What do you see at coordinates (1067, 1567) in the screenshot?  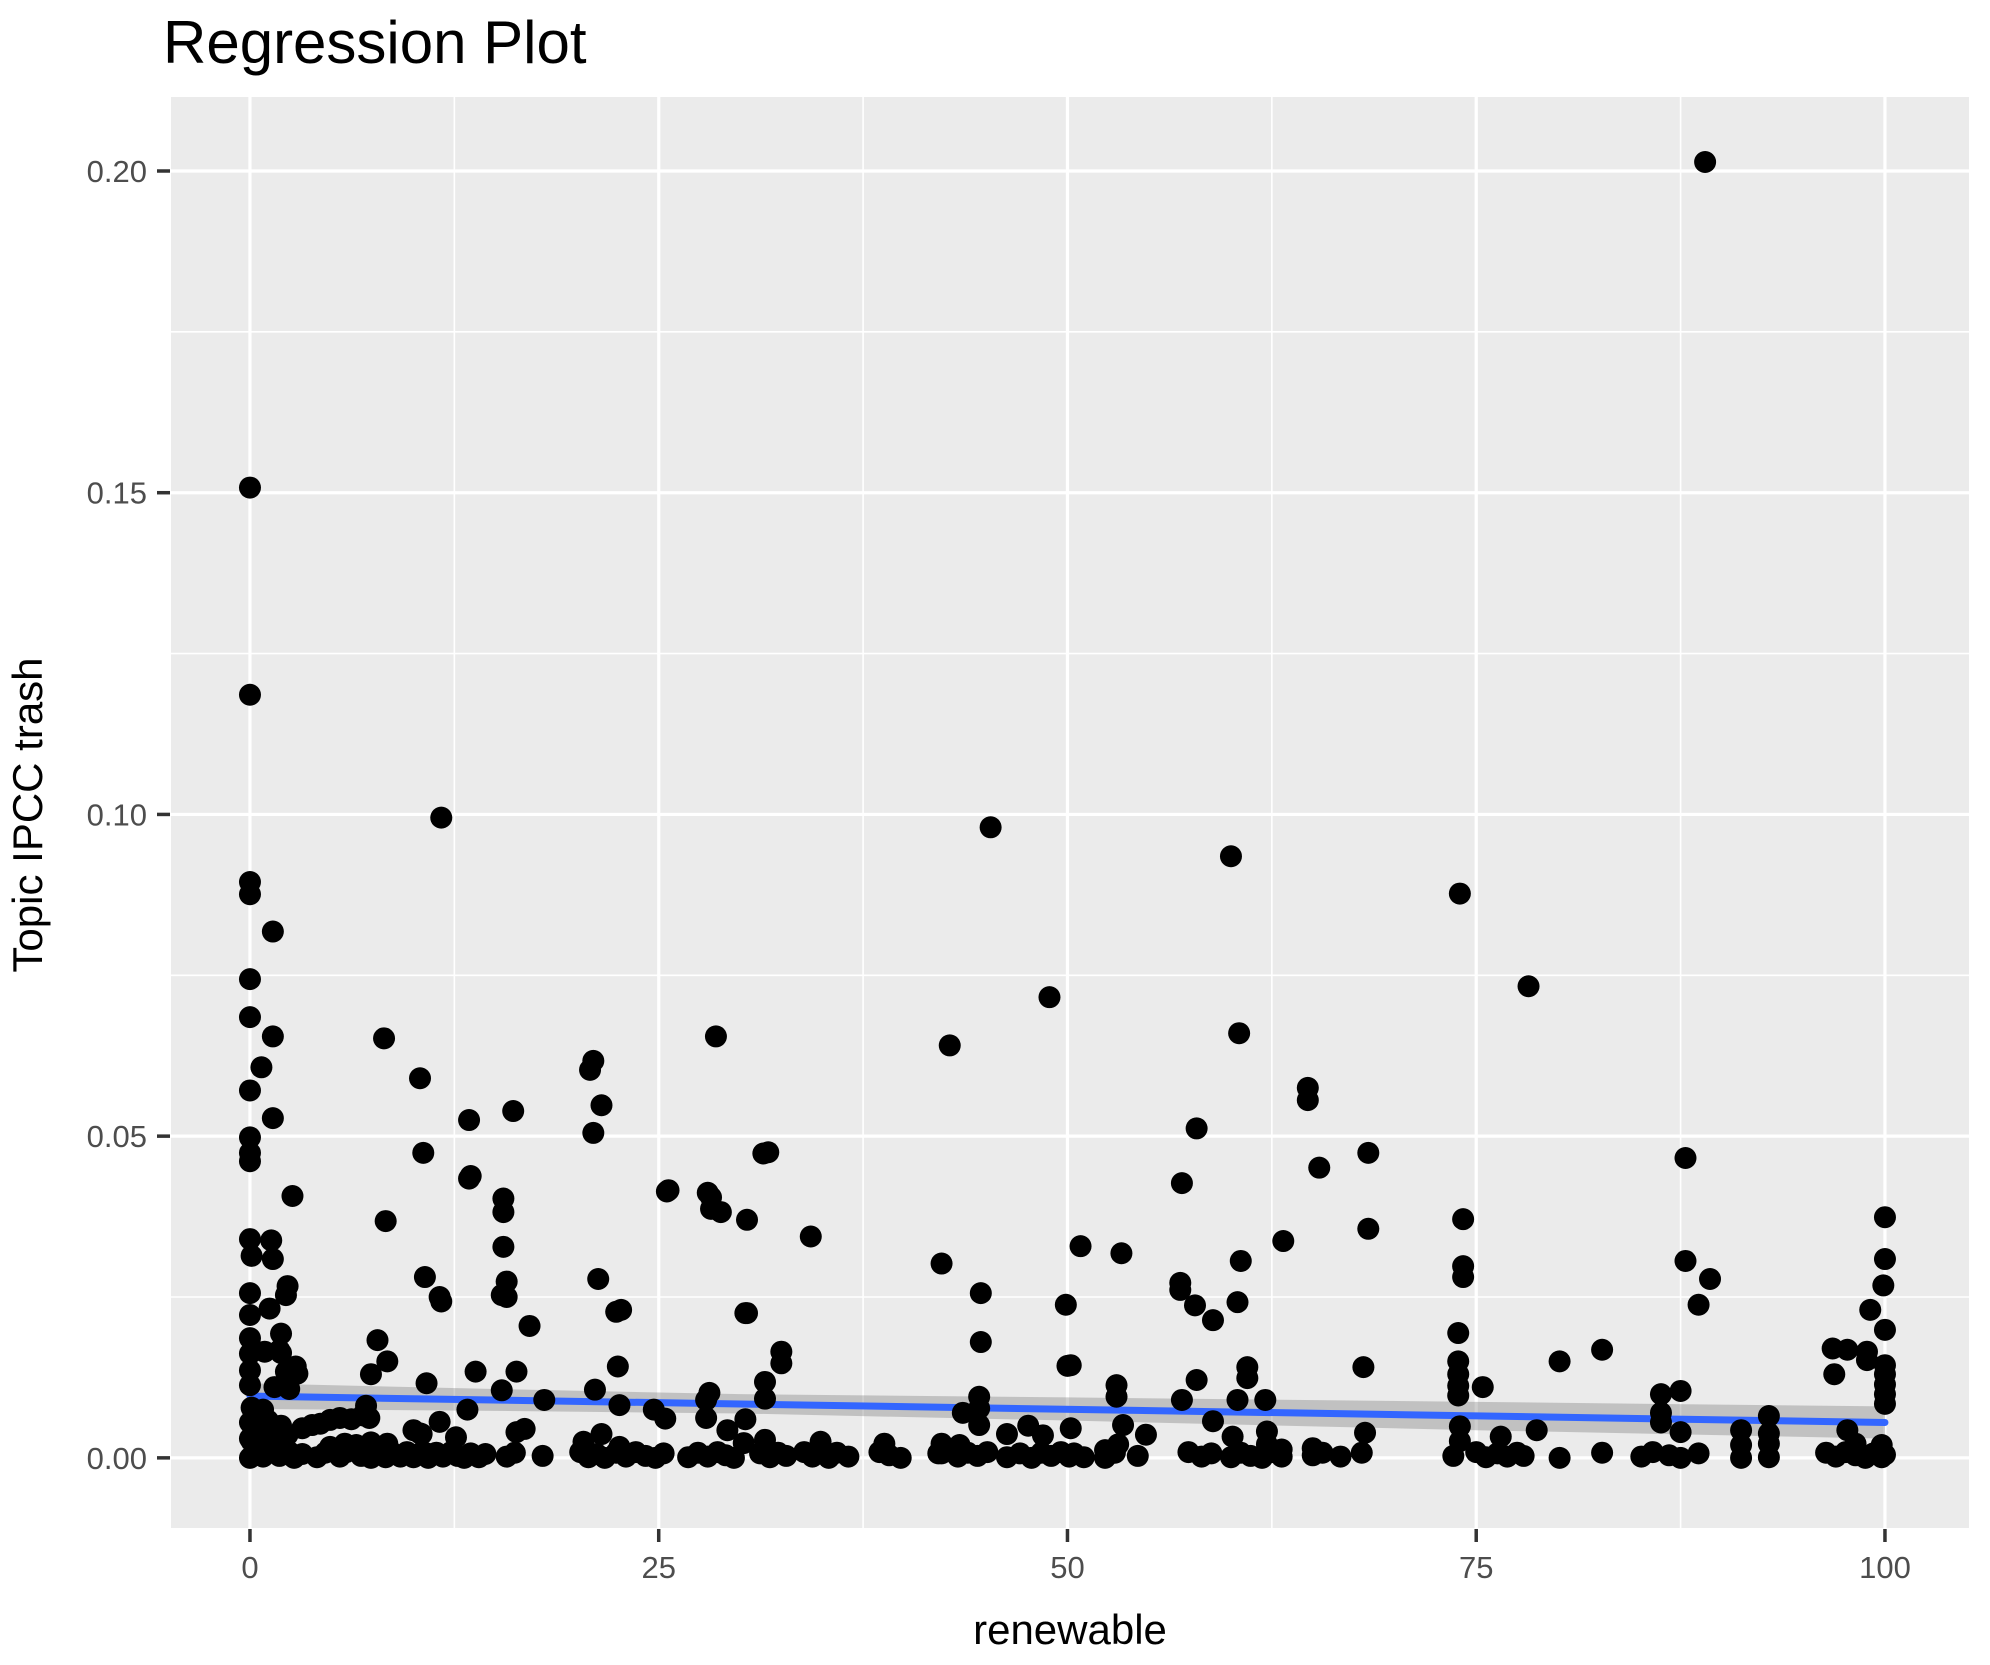 I see `x-tick-label: 50` at bounding box center [1067, 1567].